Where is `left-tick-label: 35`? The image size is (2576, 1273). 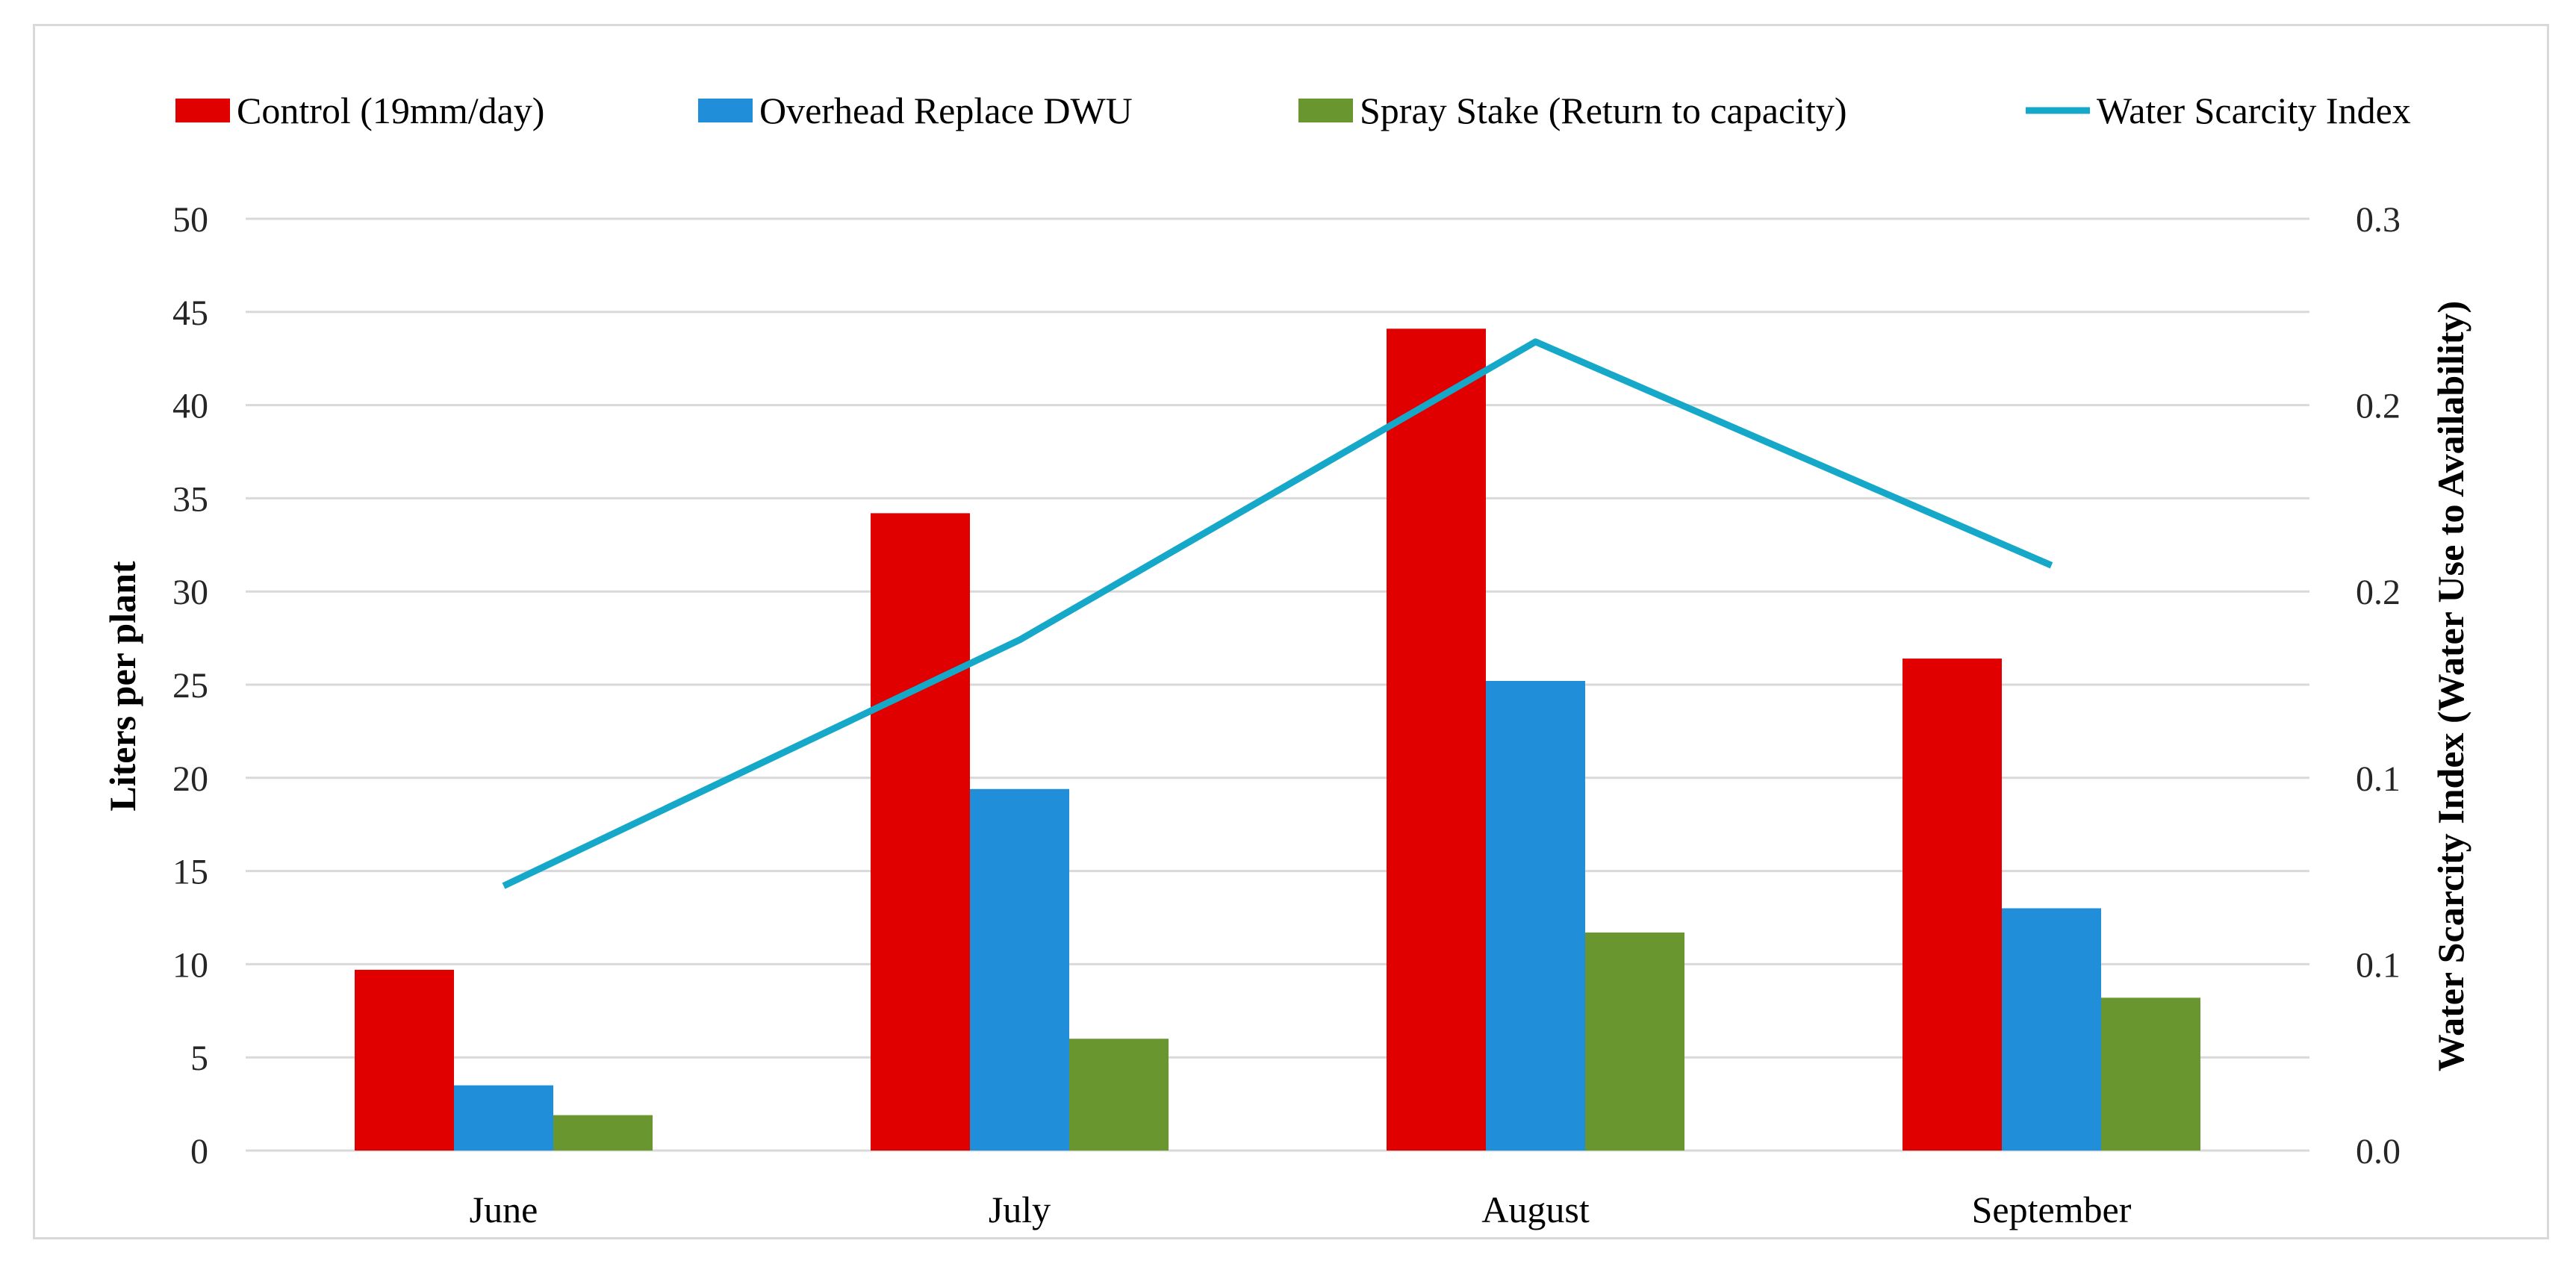
left-tick-label: 35 is located at coordinates (190, 499).